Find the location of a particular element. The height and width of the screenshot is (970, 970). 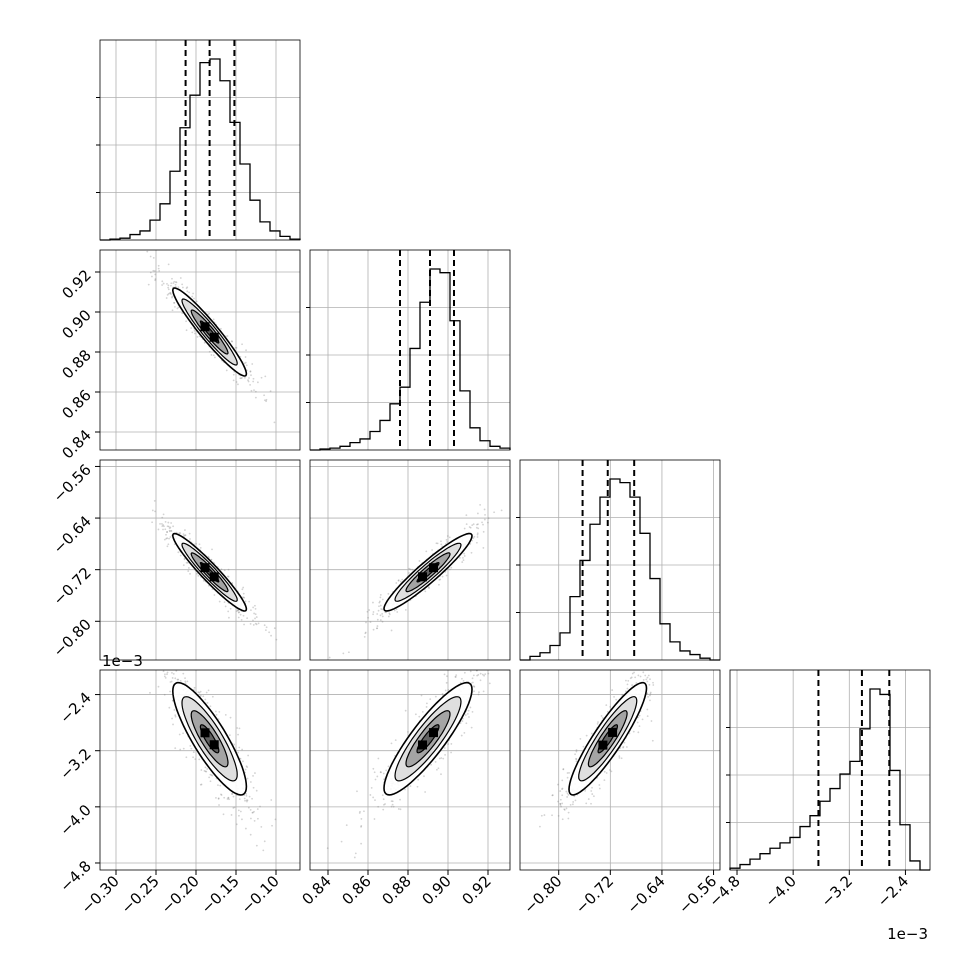

y-tick-label: −2.4 is located at coordinates (75, 708).